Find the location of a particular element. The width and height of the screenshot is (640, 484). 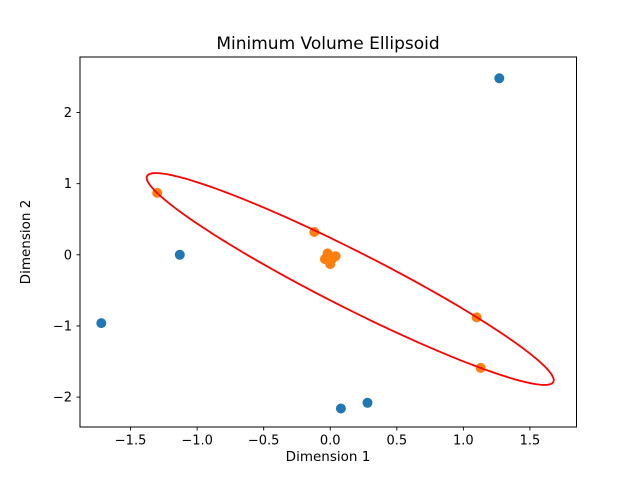

x-tick-label: −1.0 is located at coordinates (197, 441).